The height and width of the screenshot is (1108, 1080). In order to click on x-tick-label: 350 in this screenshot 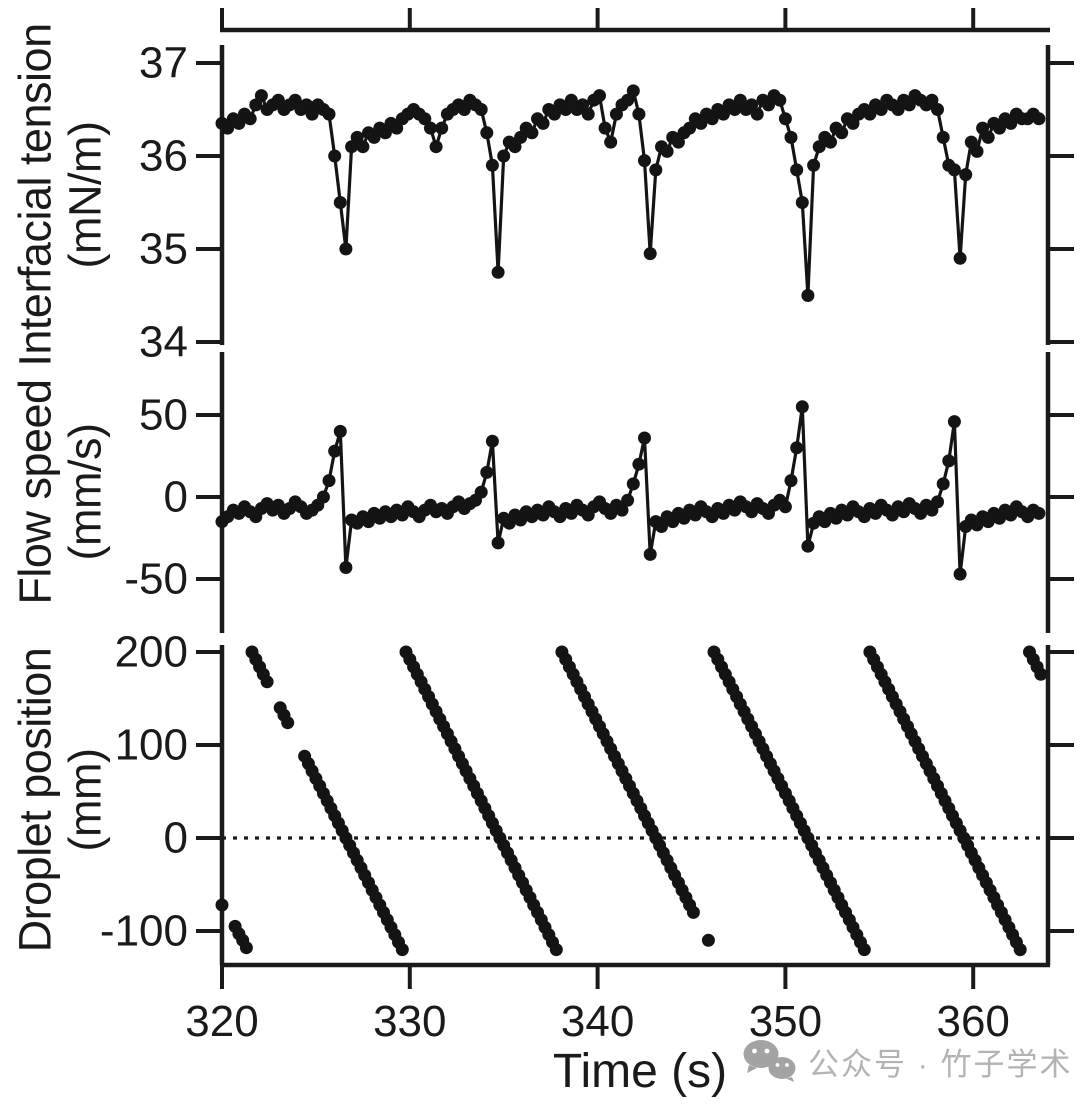, I will do `click(785, 1021)`.